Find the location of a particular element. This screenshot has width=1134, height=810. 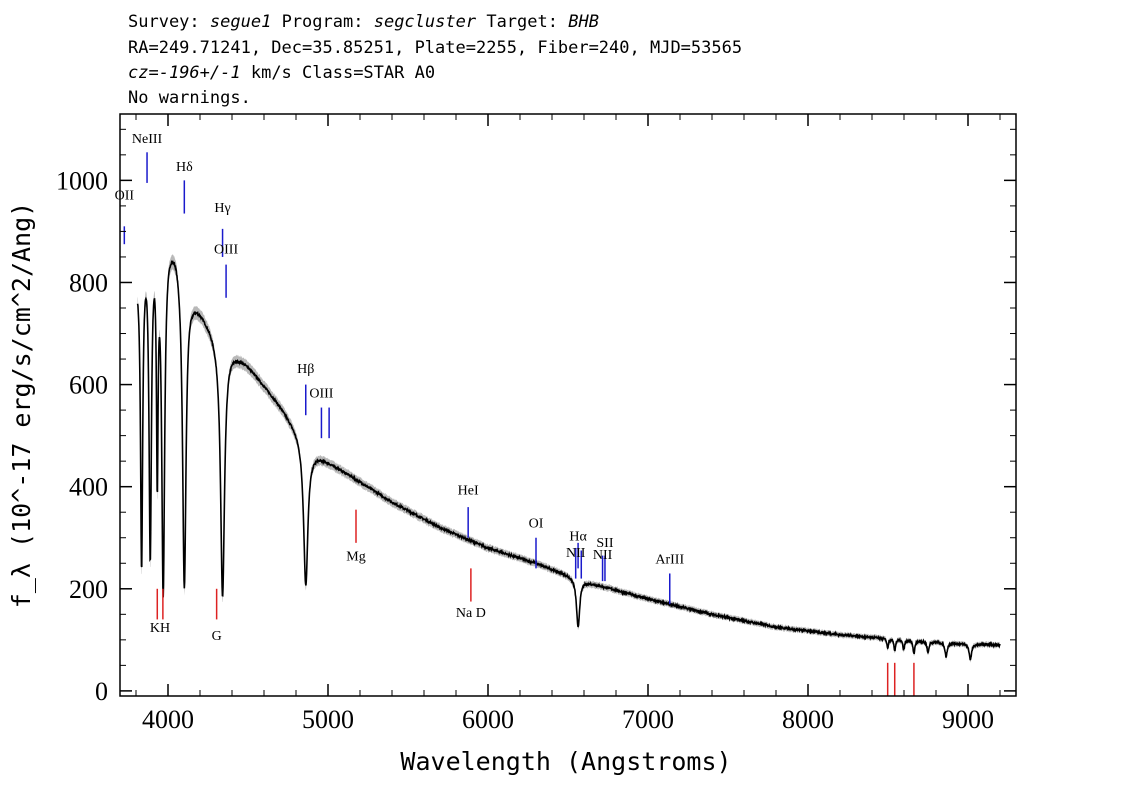

y-axis-label: f_λ (10^-17 erg/s/cm^2/Ang) is located at coordinates (21, 405).